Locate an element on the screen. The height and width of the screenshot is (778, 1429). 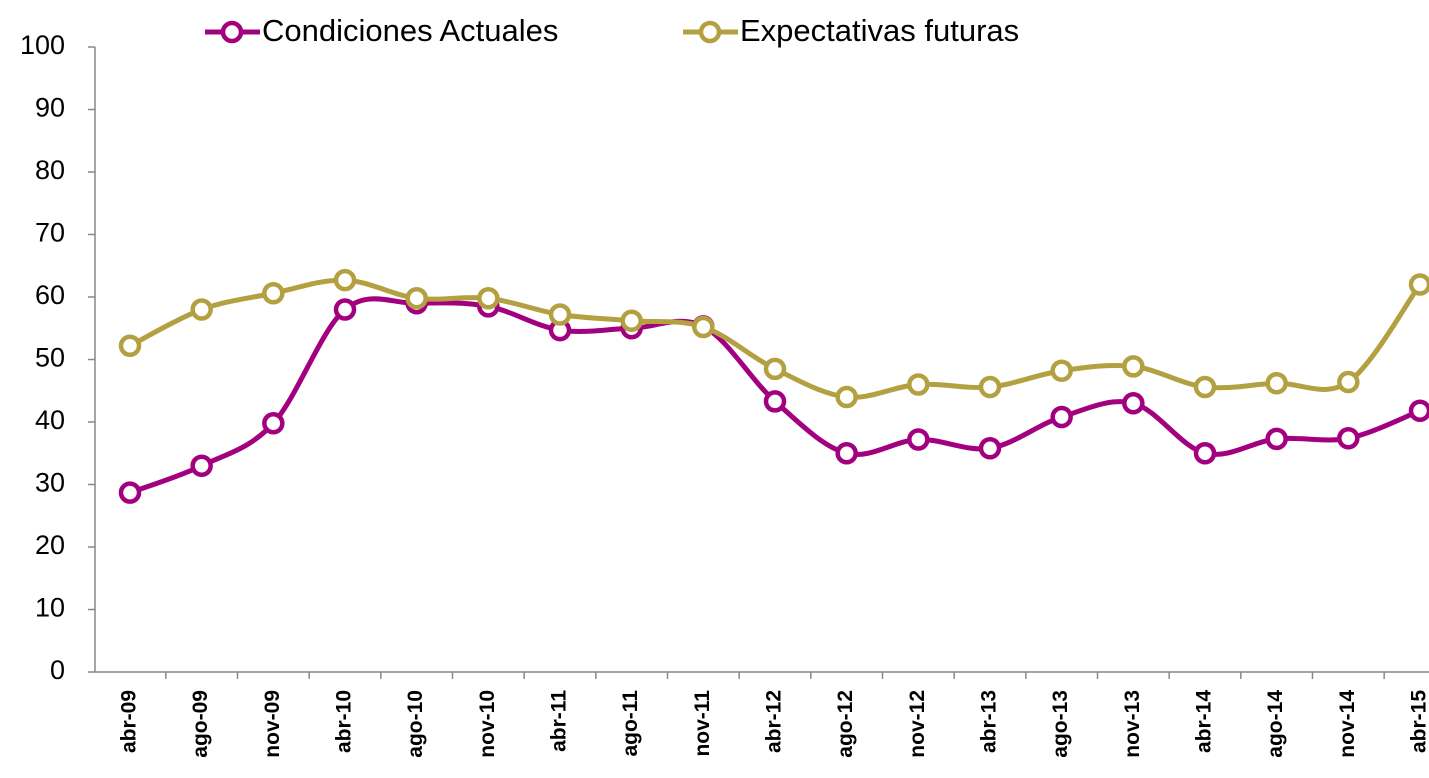
x-tick-label: ago-09 is located at coordinates (200, 724).